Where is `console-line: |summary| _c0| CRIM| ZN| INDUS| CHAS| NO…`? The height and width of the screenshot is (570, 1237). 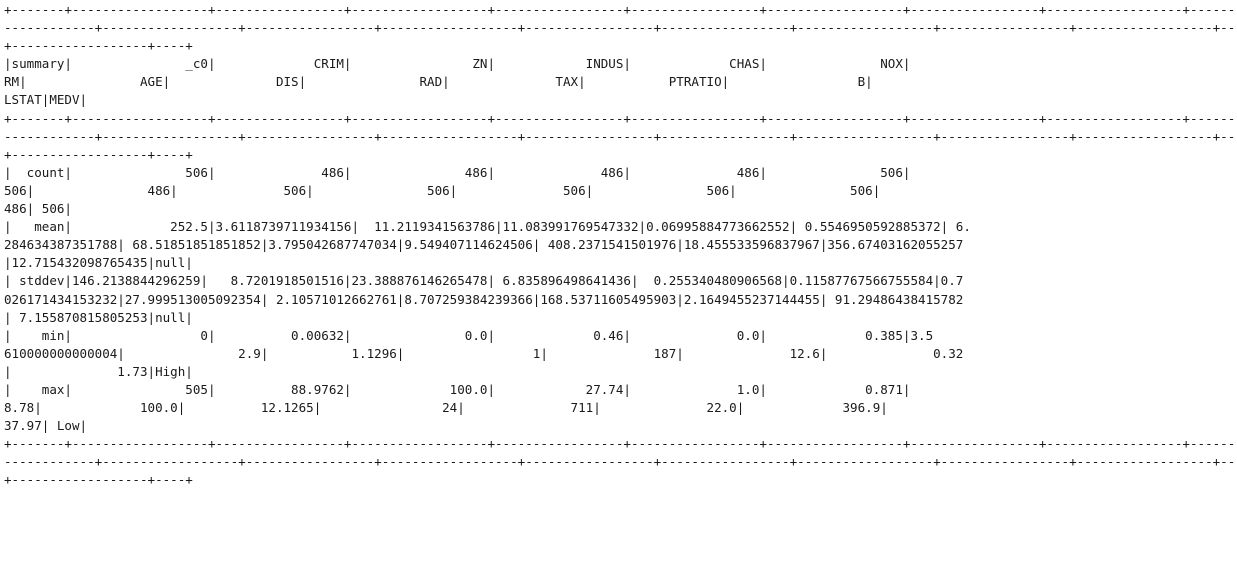
console-line: |summary| _c0| CRIM| ZN| INDUS| CHAS| NO… is located at coordinates (457, 64).